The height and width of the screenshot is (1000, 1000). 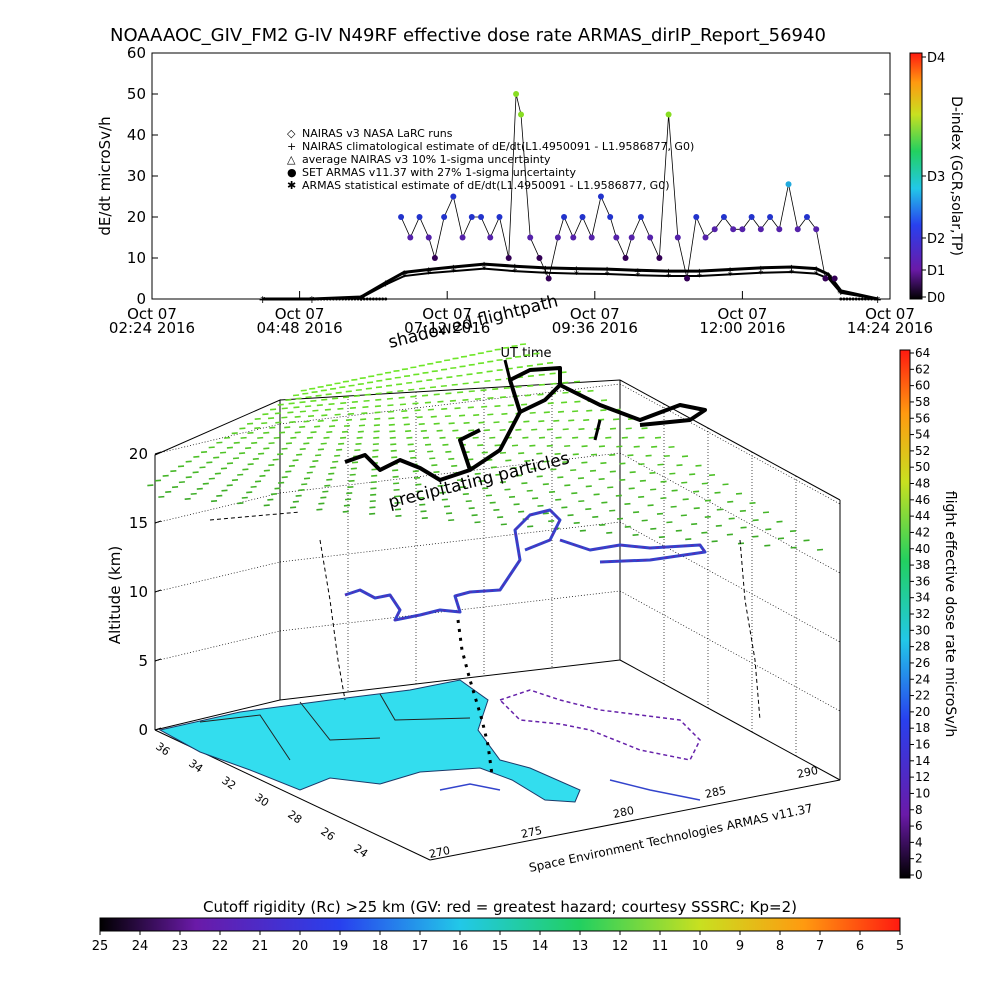 I want to click on series-marker-1: *, so click(x=730, y=275).